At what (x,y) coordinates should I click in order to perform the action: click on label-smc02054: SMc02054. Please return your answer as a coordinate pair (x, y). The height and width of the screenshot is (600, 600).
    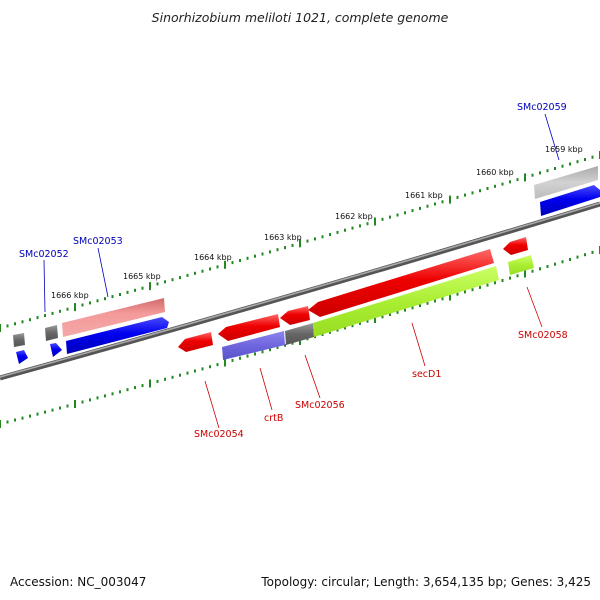
    Looking at the image, I should click on (219, 434).